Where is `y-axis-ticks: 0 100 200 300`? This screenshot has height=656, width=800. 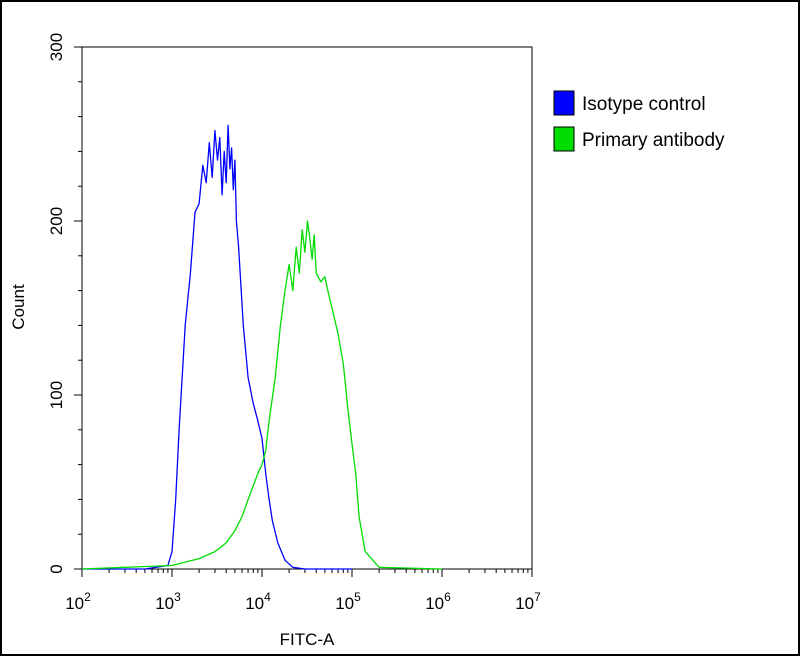
y-axis-ticks: 0 100 200 300 is located at coordinates (64, 303).